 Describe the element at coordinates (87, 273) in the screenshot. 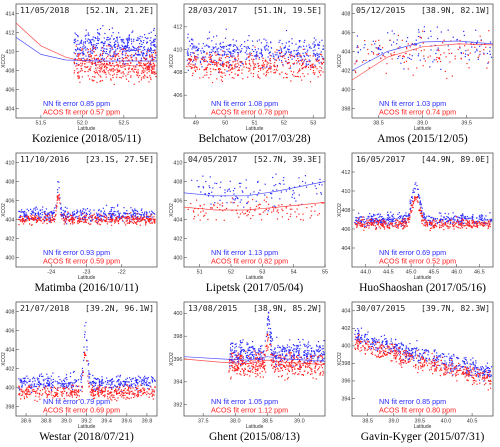

I see `x-tick-label: -23` at that location.